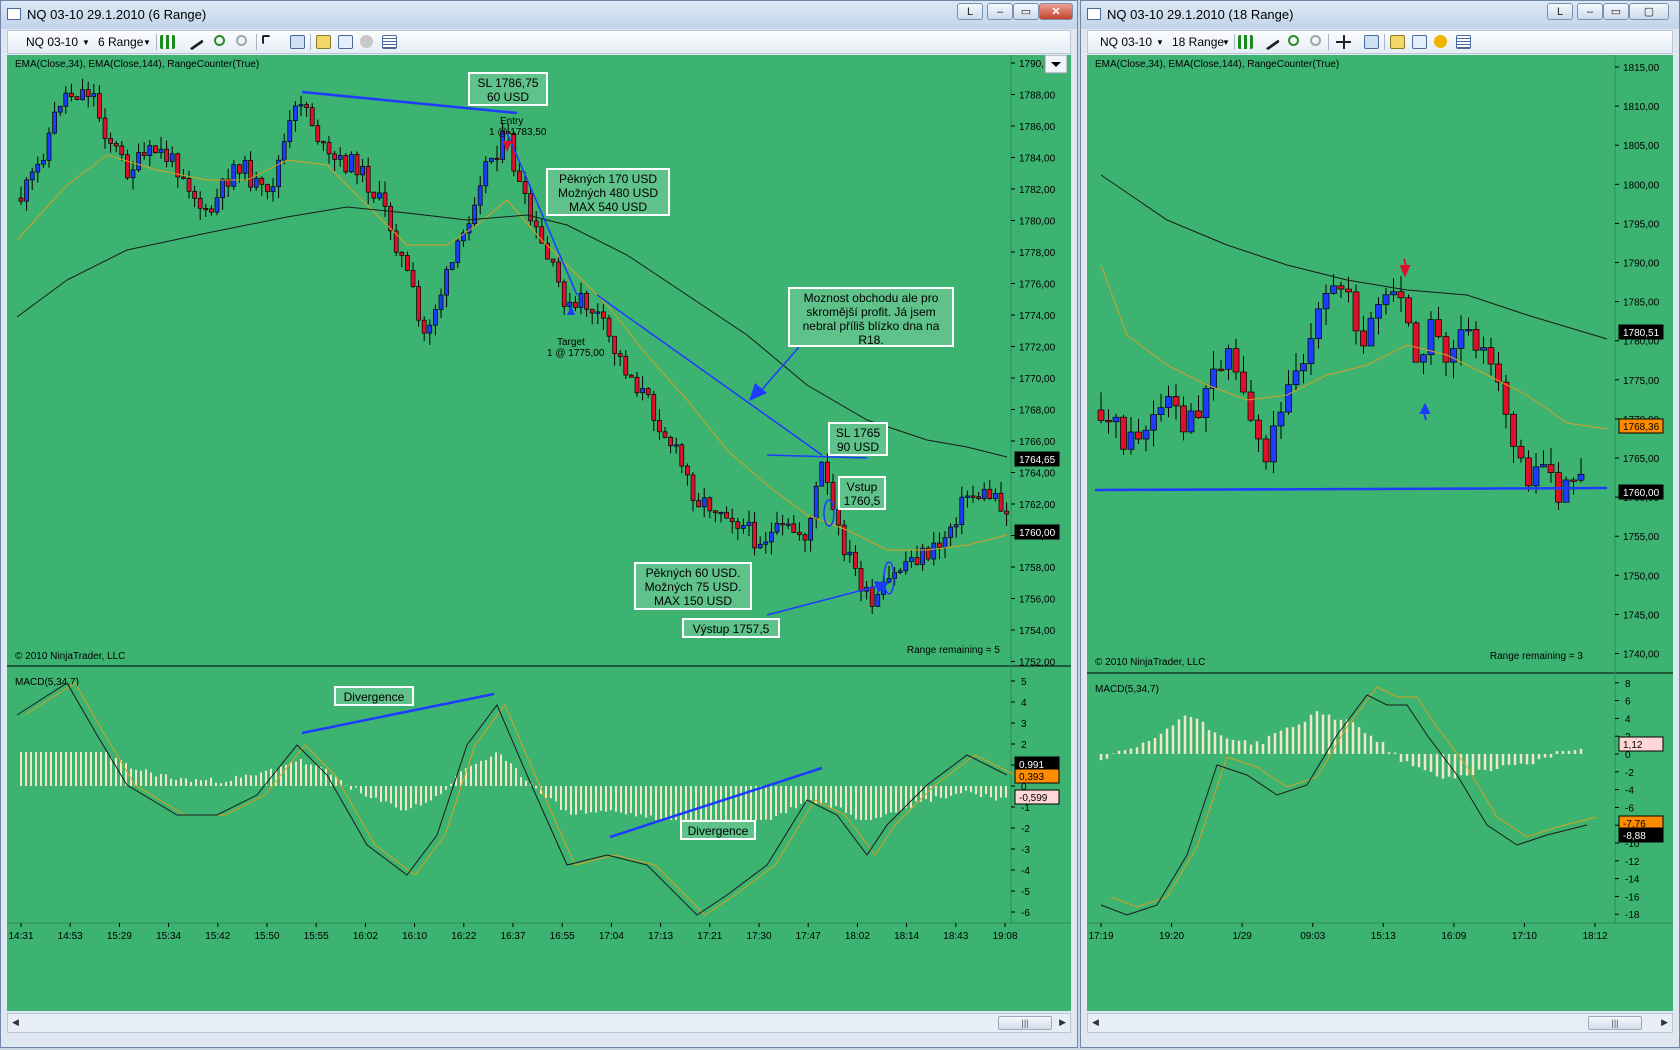  I want to click on restore-button: ▢, so click(1649, 11).